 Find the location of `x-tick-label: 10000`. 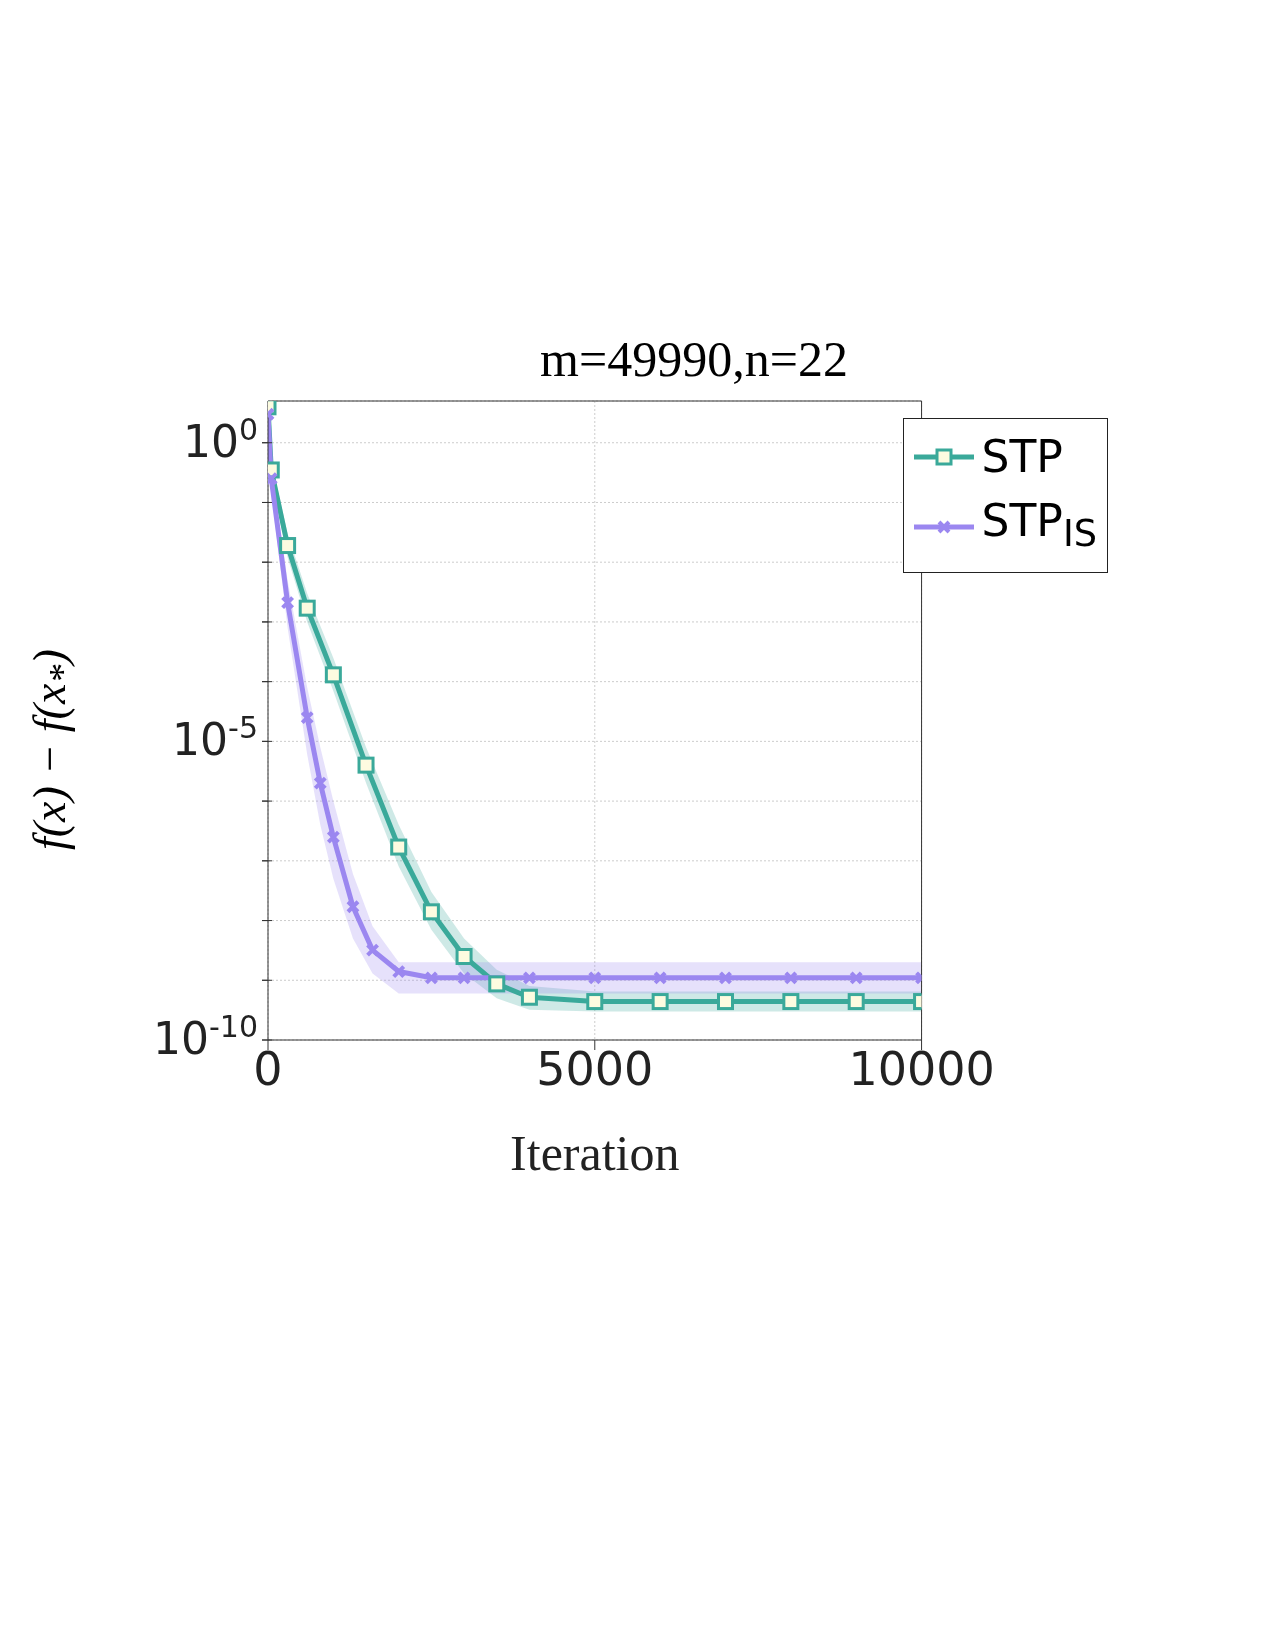

x-tick-label: 10000 is located at coordinates (921, 1068).